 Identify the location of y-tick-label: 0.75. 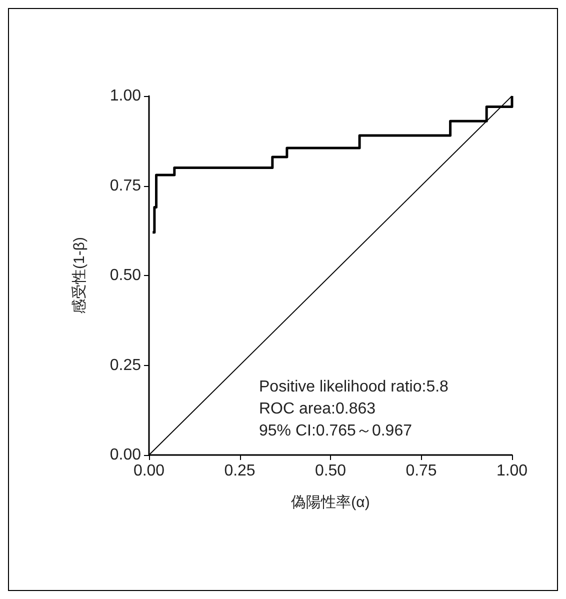
(126, 185).